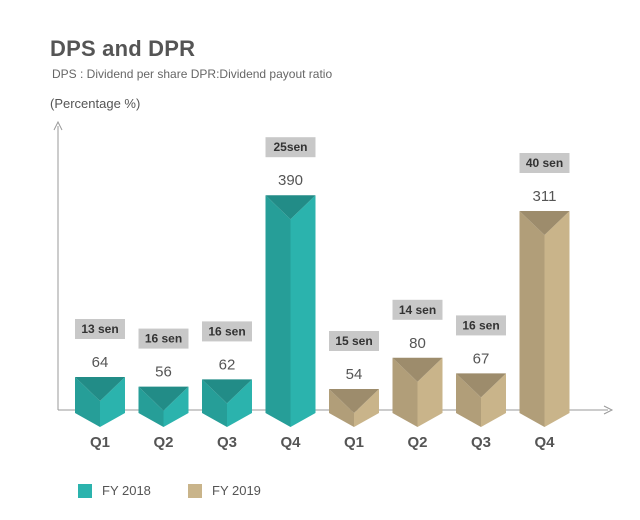 The image size is (640, 520). I want to click on value-label-s1-2: 67, so click(481, 358).